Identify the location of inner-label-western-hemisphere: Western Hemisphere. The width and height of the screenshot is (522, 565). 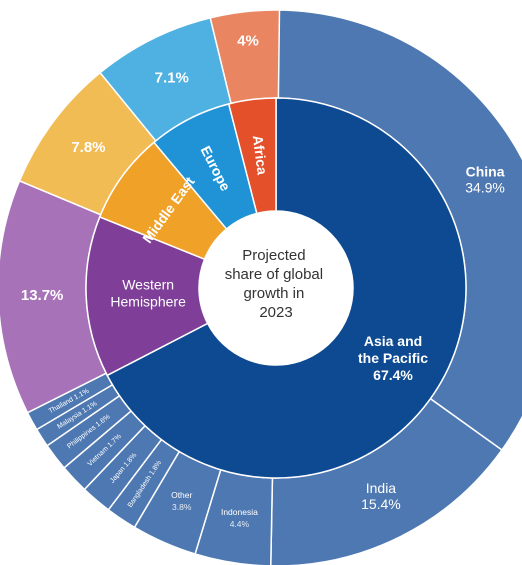
(148, 292).